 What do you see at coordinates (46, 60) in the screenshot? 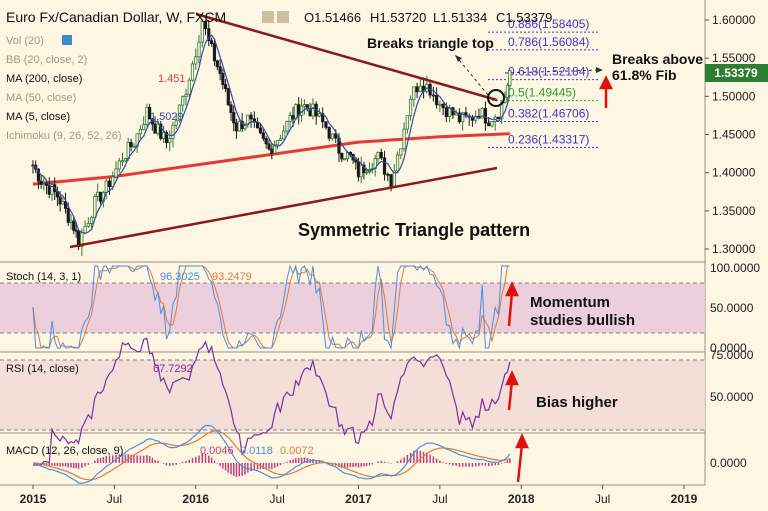
I see `indicator-bb: BB (20, close, 2)` at bounding box center [46, 60].